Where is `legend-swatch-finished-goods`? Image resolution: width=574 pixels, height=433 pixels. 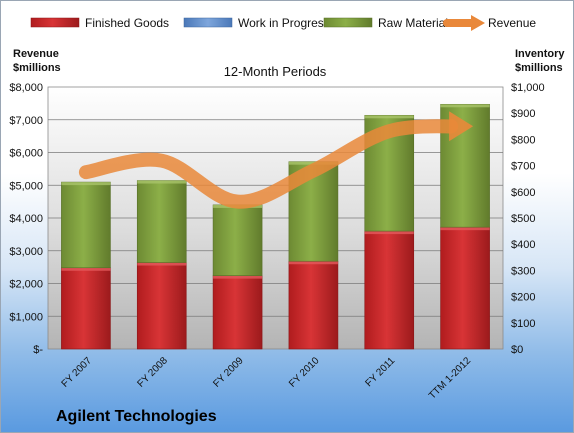 legend-swatch-finished-goods is located at coordinates (55, 22).